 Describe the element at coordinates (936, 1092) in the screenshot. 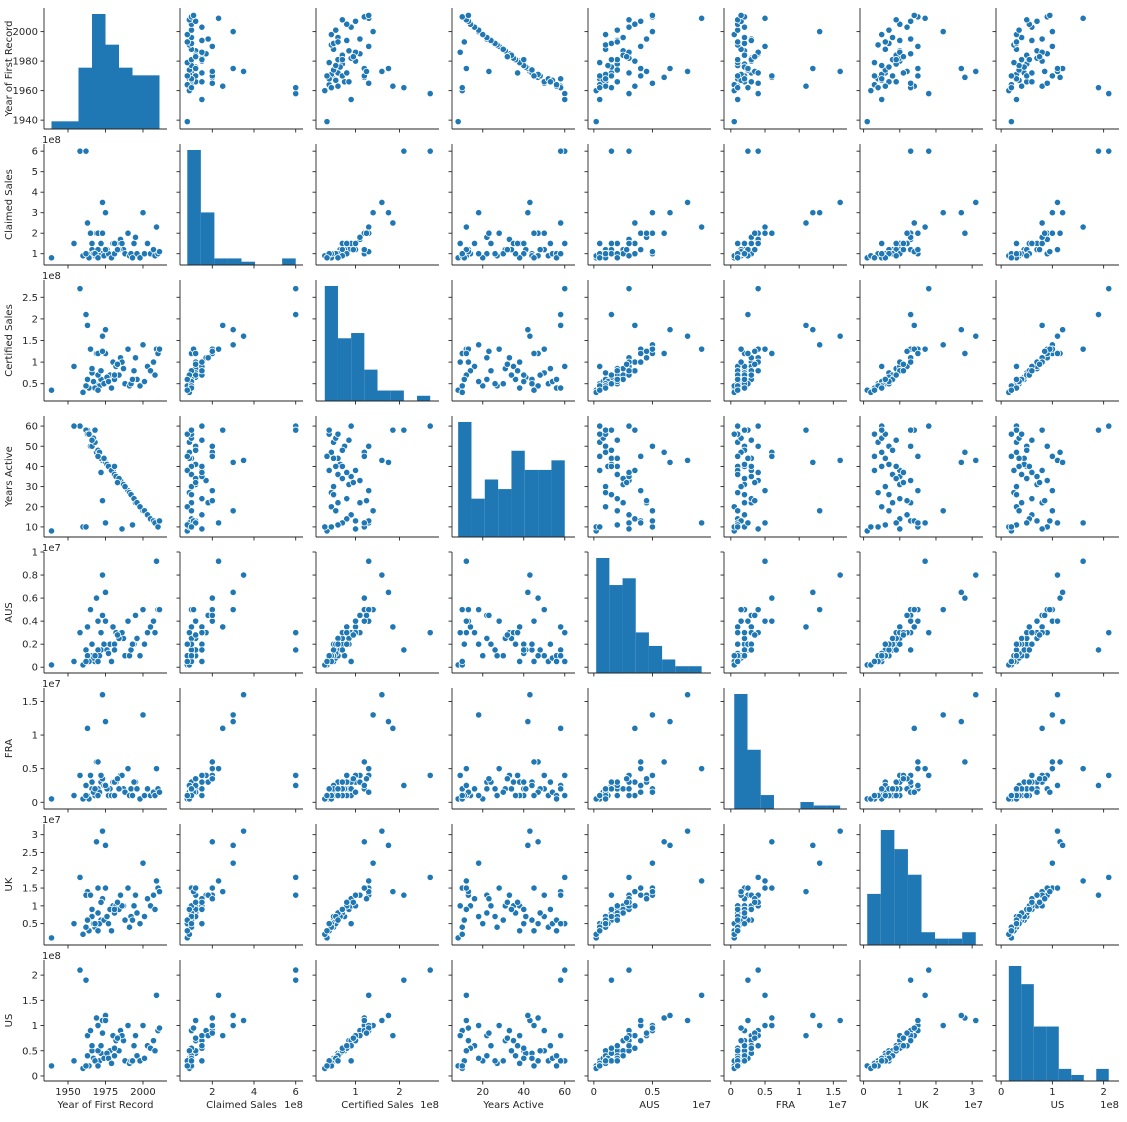

I see `x-tick-label: 2` at that location.